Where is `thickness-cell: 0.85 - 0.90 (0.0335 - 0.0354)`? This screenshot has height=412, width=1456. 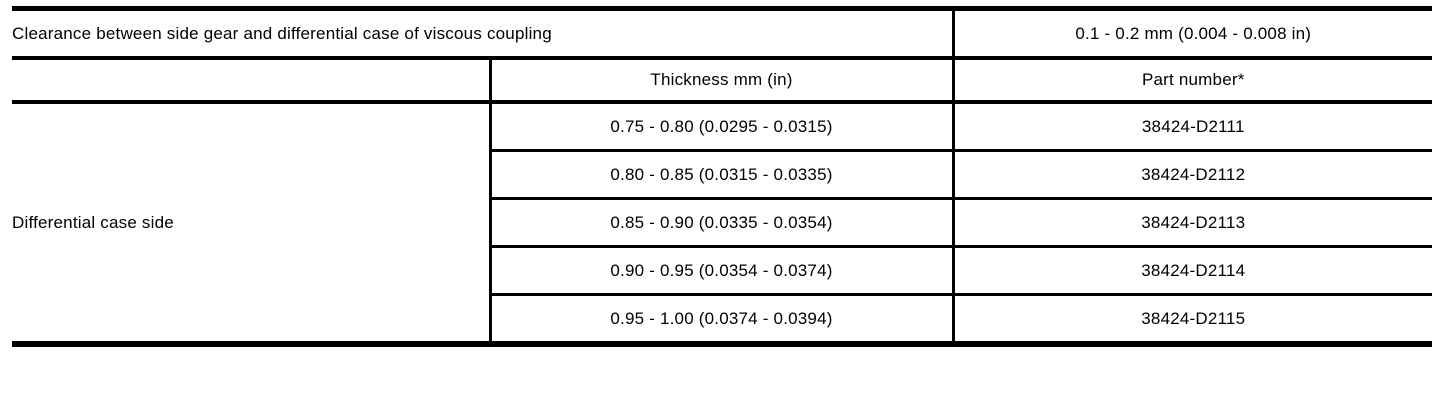 thickness-cell: 0.85 - 0.90 (0.0335 - 0.0354) is located at coordinates (720, 223).